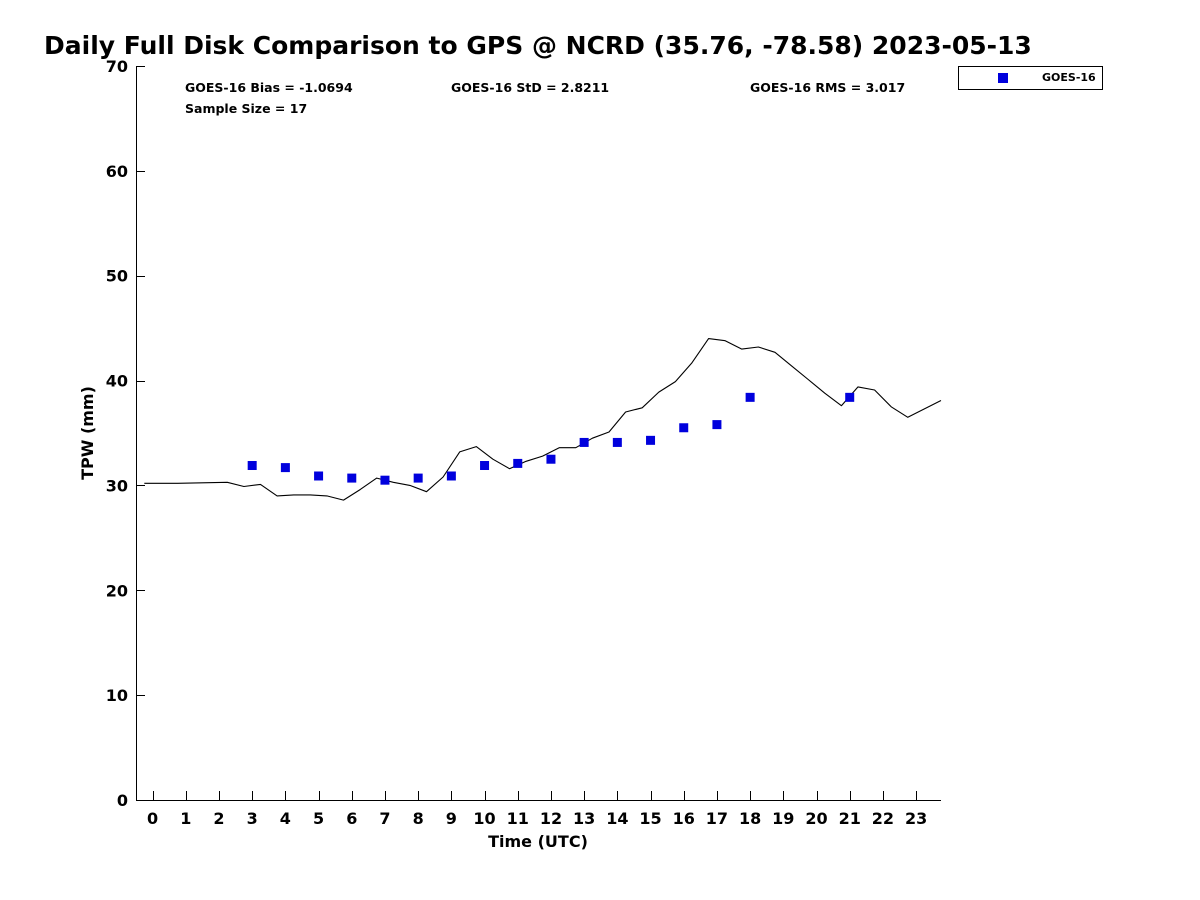  Describe the element at coordinates (152, 818) in the screenshot. I see `x-tick-label: 0` at that location.